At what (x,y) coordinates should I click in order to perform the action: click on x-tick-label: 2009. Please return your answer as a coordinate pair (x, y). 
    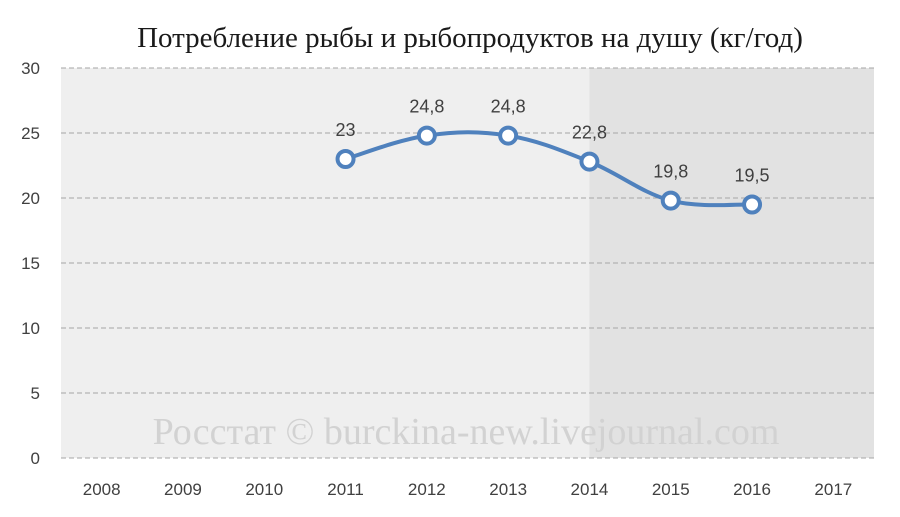
    Looking at the image, I should click on (183, 489).